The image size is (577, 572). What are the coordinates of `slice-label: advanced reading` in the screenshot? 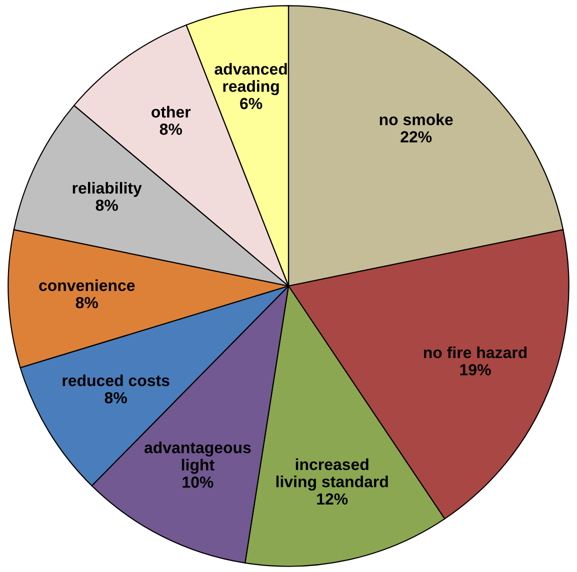 It's located at (250, 79).